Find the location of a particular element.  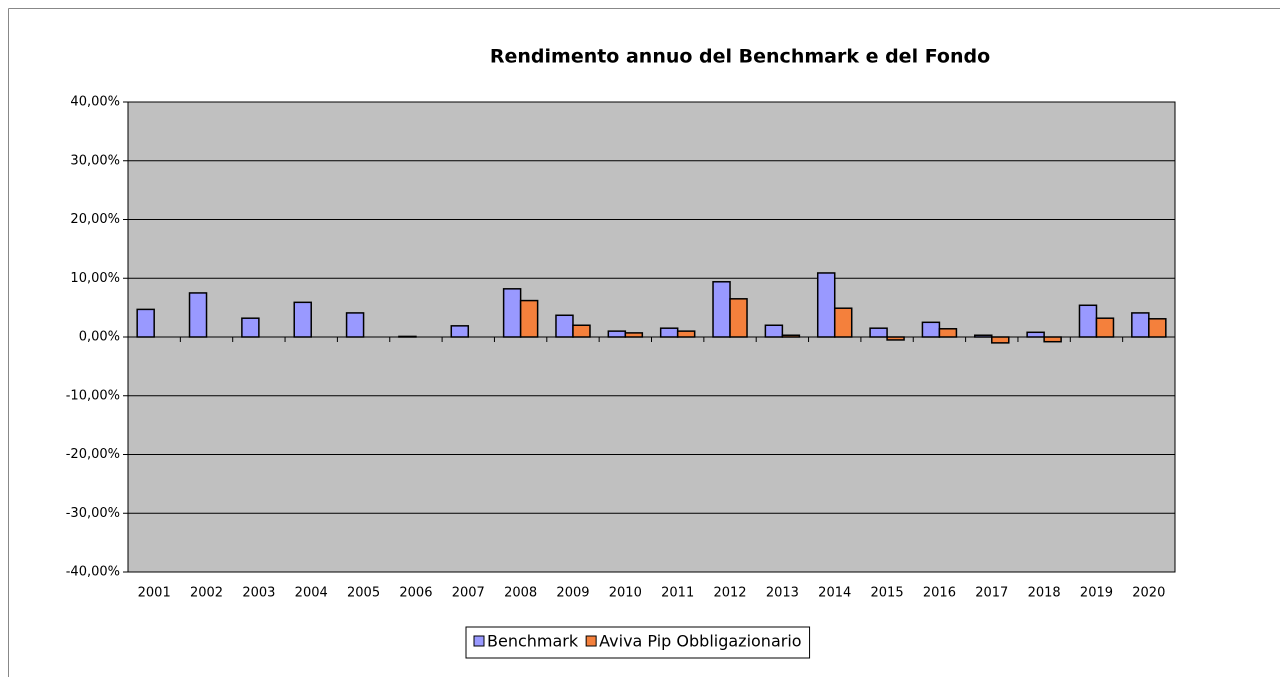

x-tick-label: 2017 is located at coordinates (991, 593).